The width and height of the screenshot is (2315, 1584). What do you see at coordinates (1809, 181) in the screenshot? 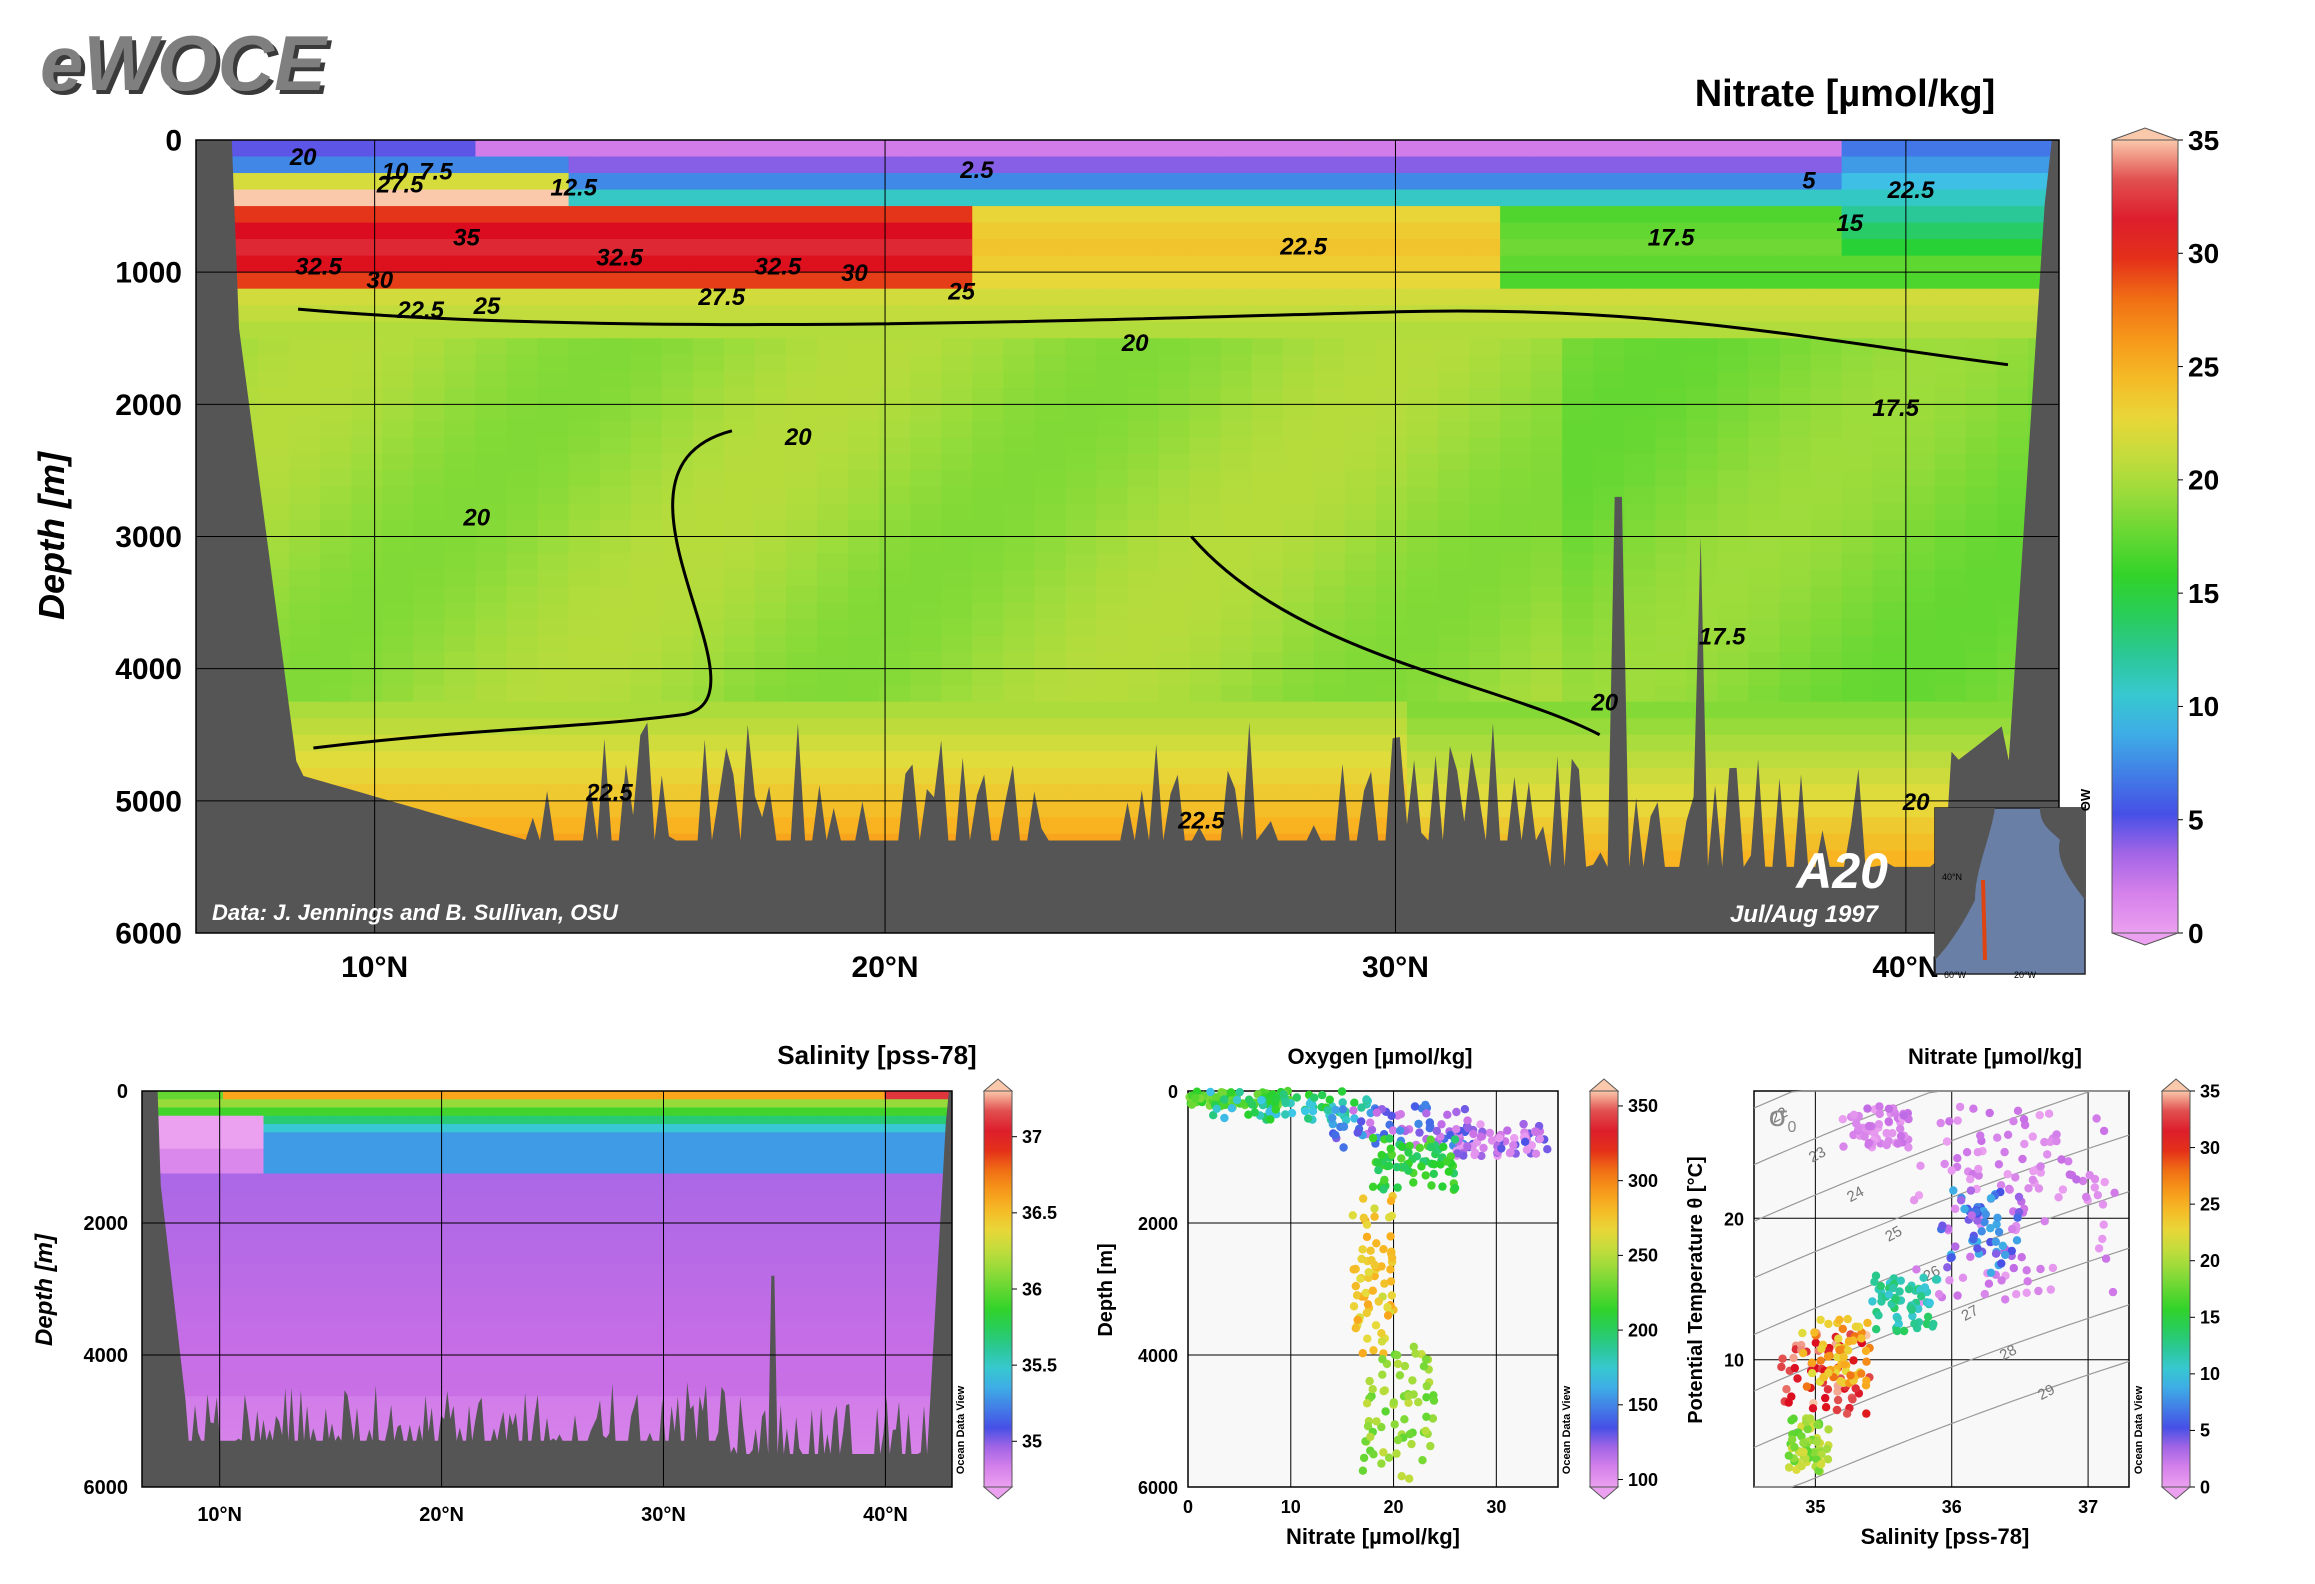
I see `contour-label: 5` at bounding box center [1809, 181].